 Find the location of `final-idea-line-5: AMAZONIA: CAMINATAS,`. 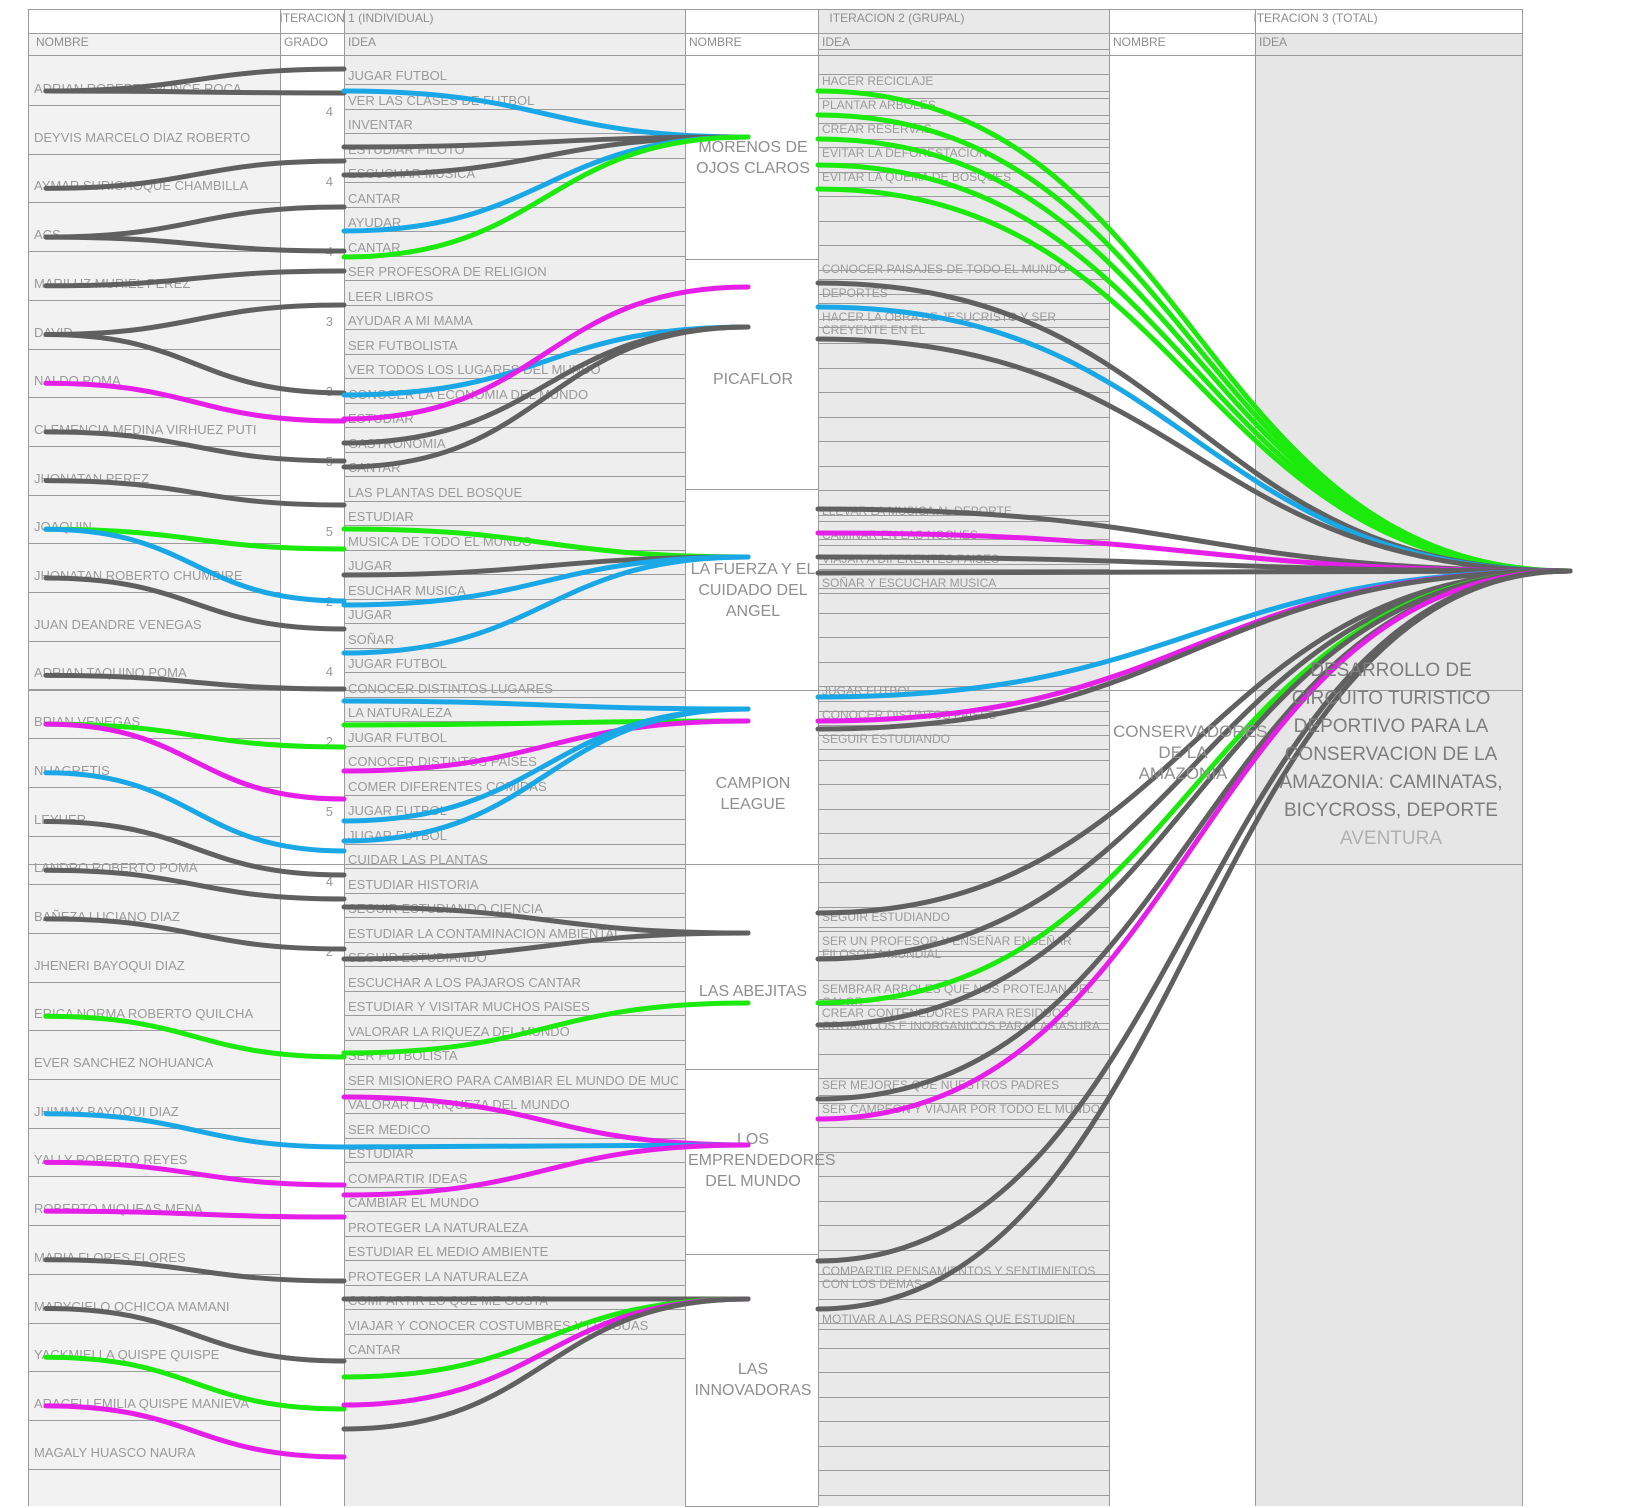

final-idea-line-5: AMAZONIA: CAMINATAS, is located at coordinates (1391, 783).